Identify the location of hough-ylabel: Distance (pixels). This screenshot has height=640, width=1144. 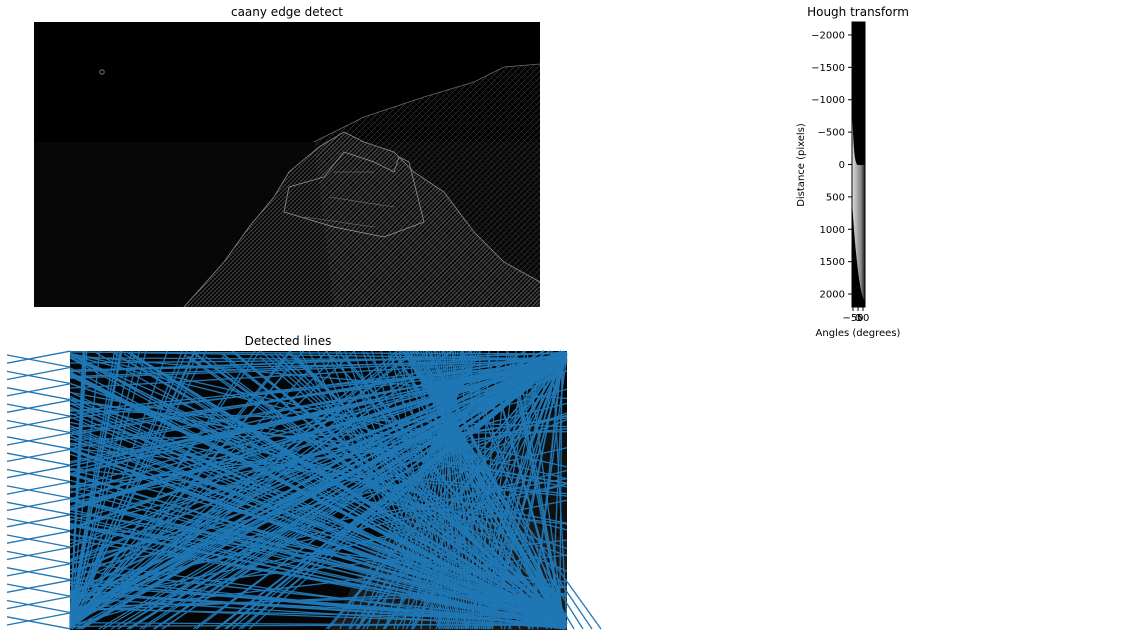
(801, 165).